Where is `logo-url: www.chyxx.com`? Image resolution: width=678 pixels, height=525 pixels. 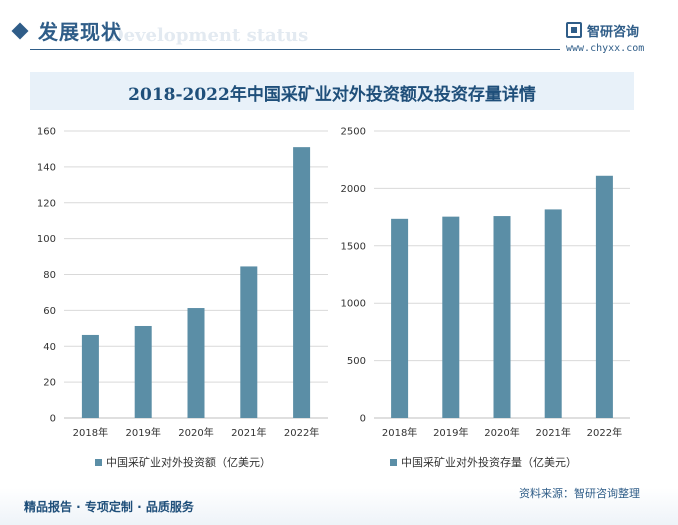
logo-url: www.chyxx.com is located at coordinates (605, 48).